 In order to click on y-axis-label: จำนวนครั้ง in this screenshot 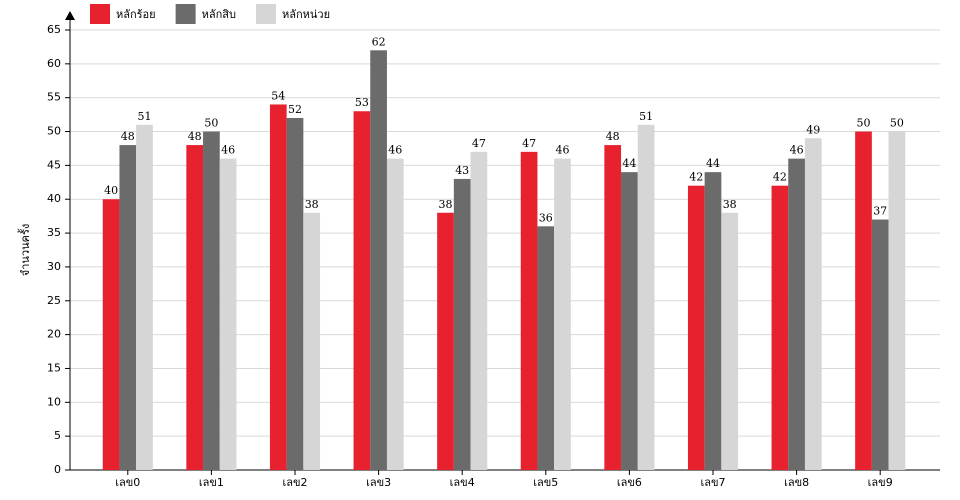, I will do `click(24, 250)`.